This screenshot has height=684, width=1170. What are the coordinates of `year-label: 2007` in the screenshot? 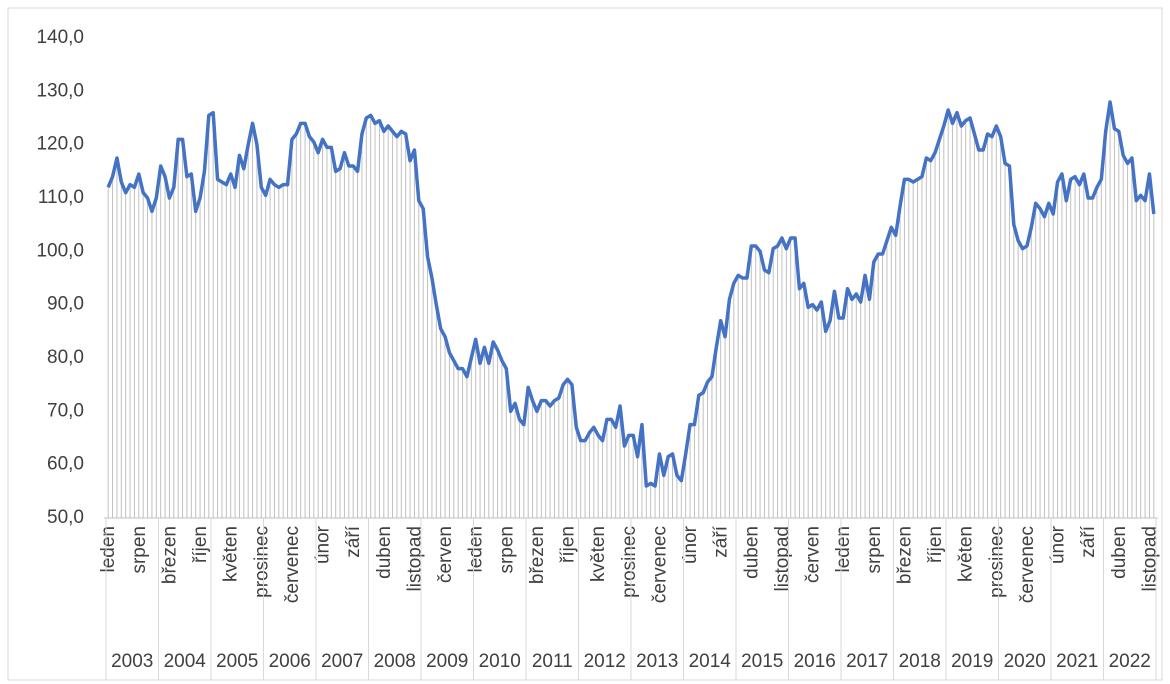 It's located at (342, 661).